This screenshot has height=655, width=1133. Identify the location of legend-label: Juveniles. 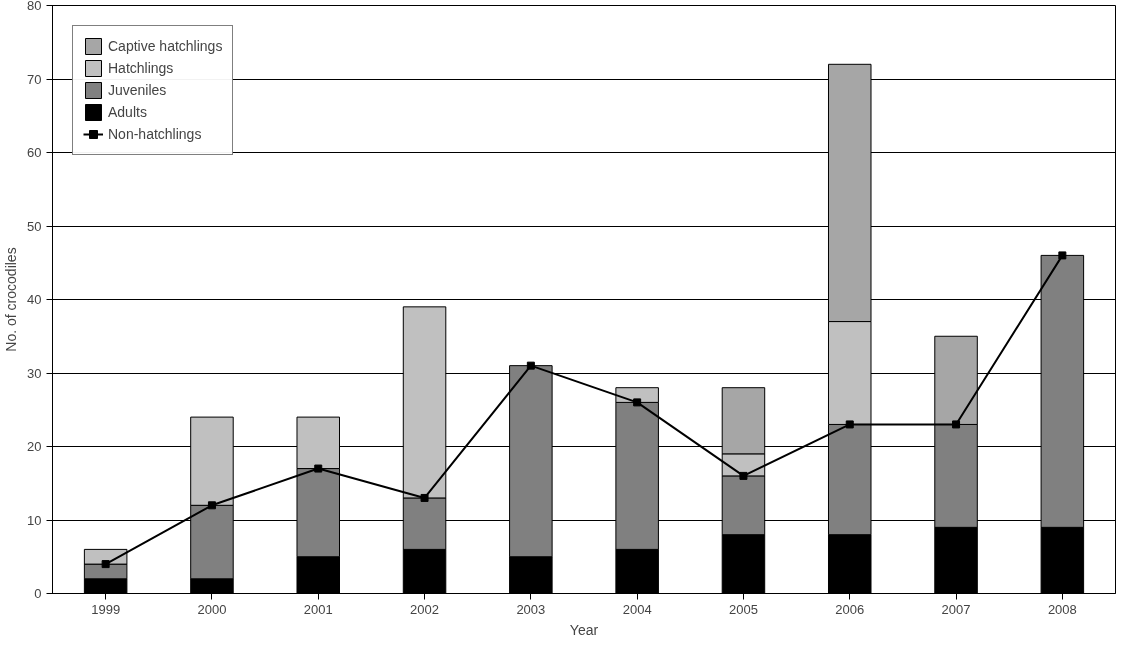
(137, 90).